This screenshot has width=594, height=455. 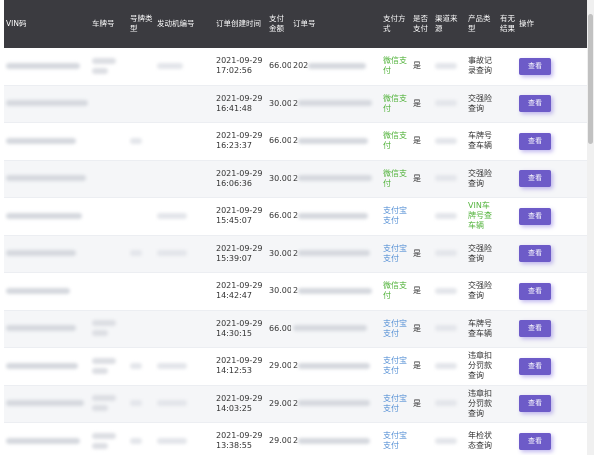 I want to click on order-time: 14:30:15, so click(x=234, y=333).